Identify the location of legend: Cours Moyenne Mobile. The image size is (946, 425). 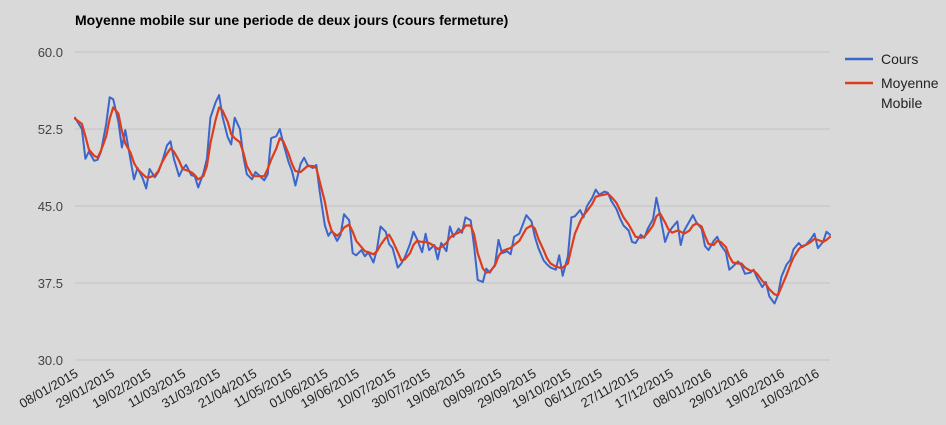
(892, 81).